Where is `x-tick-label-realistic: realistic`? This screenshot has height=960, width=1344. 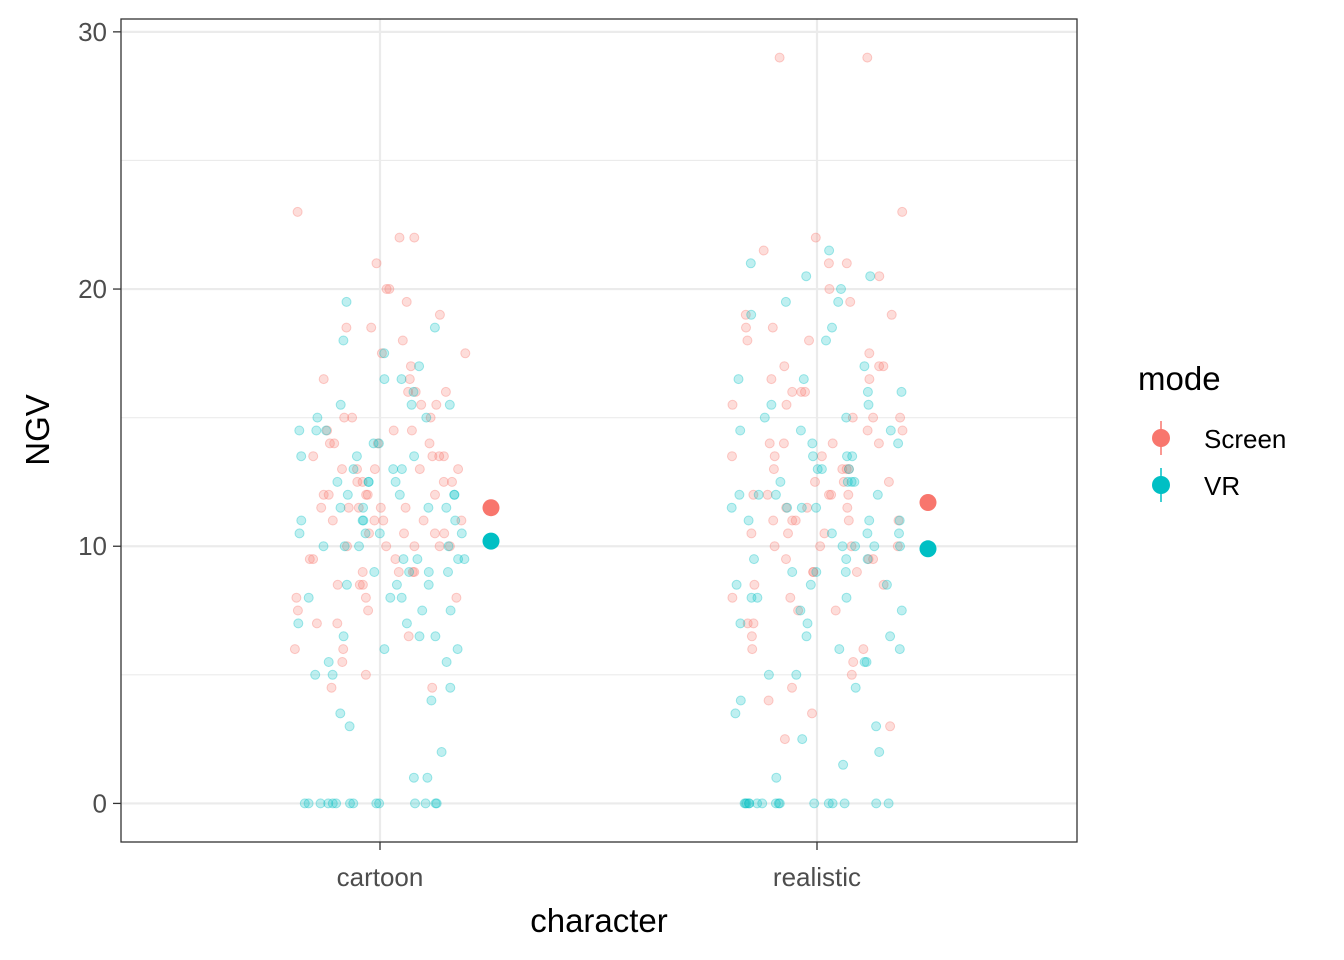 x-tick-label-realistic: realistic is located at coordinates (817, 877).